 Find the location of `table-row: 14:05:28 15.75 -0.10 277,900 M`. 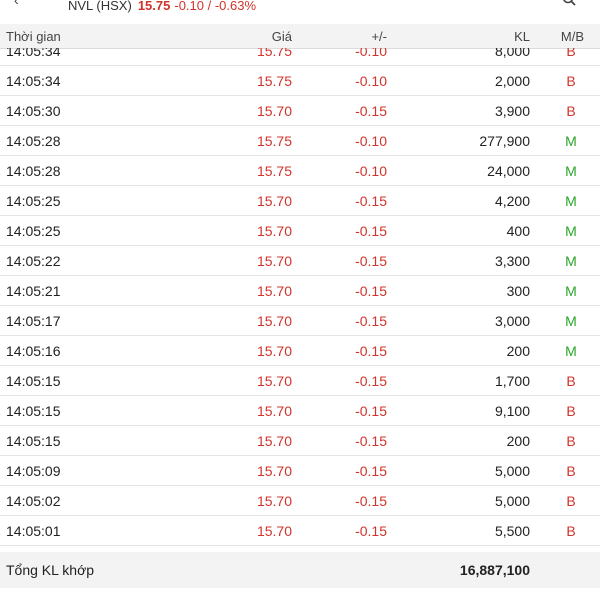

table-row: 14:05:28 15.75 -0.10 277,900 M is located at coordinates (300, 141).